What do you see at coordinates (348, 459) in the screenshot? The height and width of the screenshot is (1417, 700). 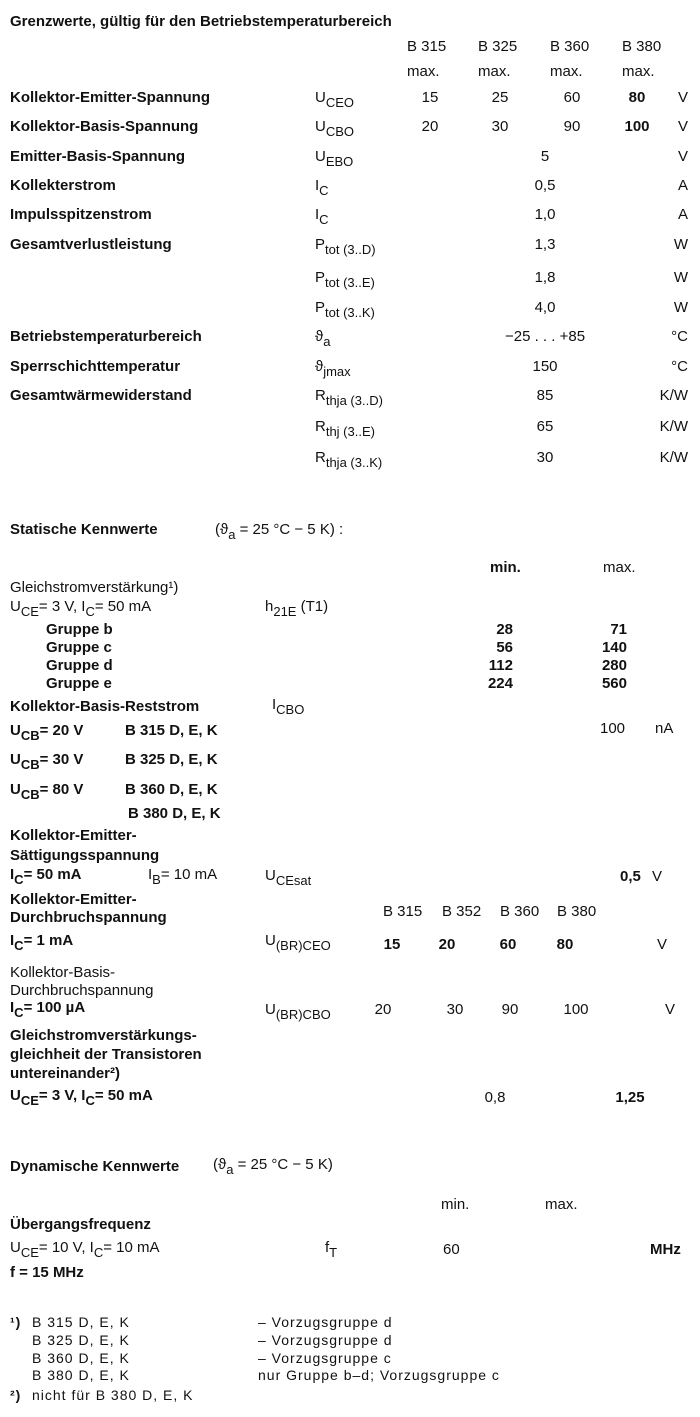 I see `parameter-symbol: Rthja (3..K)` at bounding box center [348, 459].